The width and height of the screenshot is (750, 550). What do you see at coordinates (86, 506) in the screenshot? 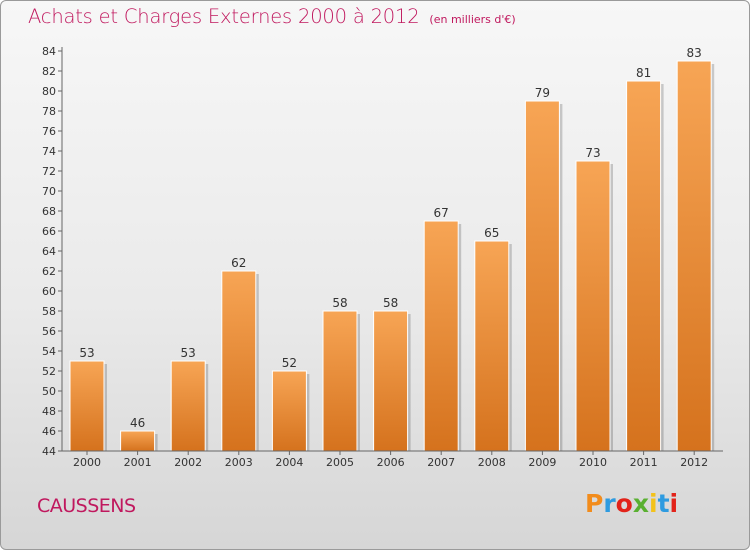
I see `commune-name: CAUSSENS` at bounding box center [86, 506].